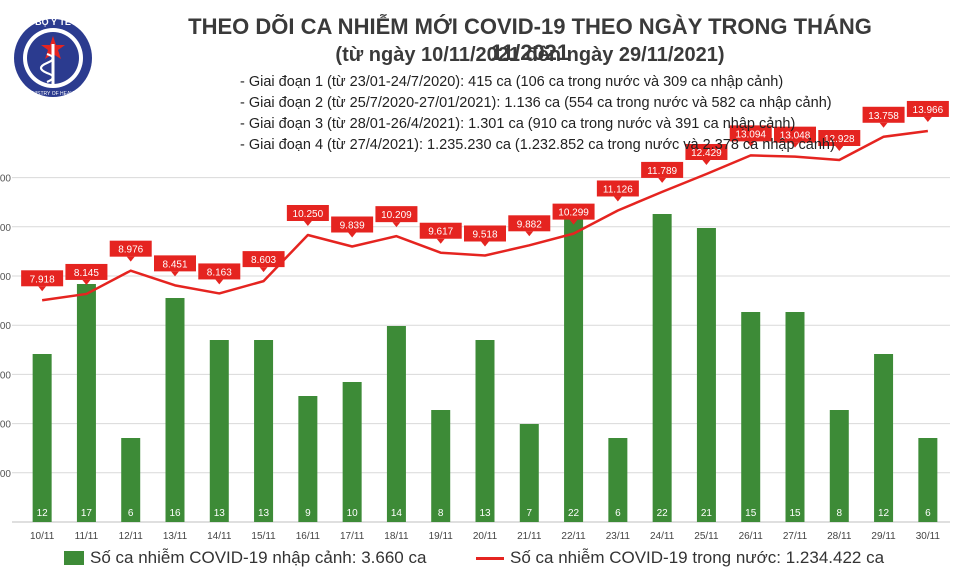  I want to click on chart-subtitle: (từ ngày 10/11/2021 đến ngày 29/11/2021), so click(530, 55).